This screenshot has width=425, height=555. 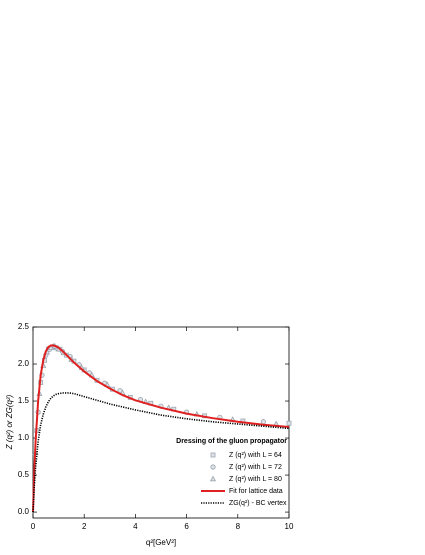 I want to click on legend-label: Z (q²) with L = 80, so click(x=255, y=479).